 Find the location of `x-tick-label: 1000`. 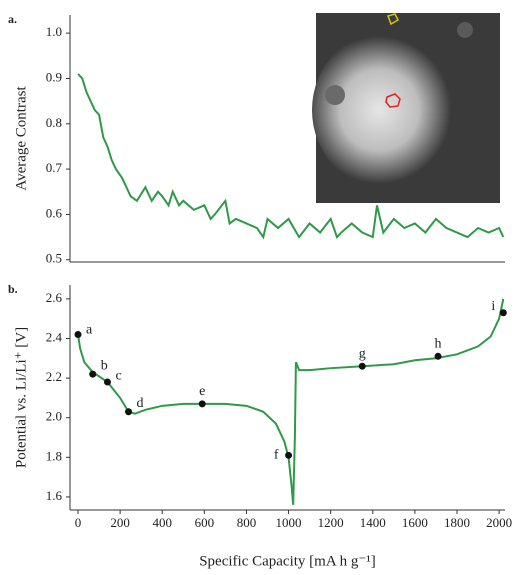

x-tick-label: 1000 is located at coordinates (289, 522).